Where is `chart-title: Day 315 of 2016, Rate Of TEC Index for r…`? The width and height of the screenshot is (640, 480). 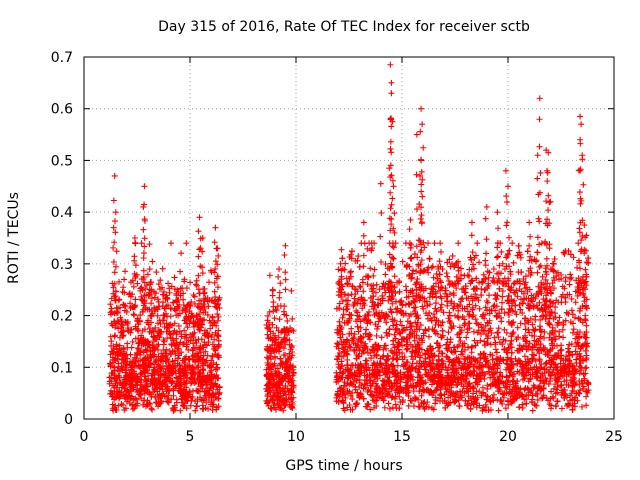 chart-title: Day 315 of 2016, Rate Of TEC Index for r… is located at coordinates (344, 27).